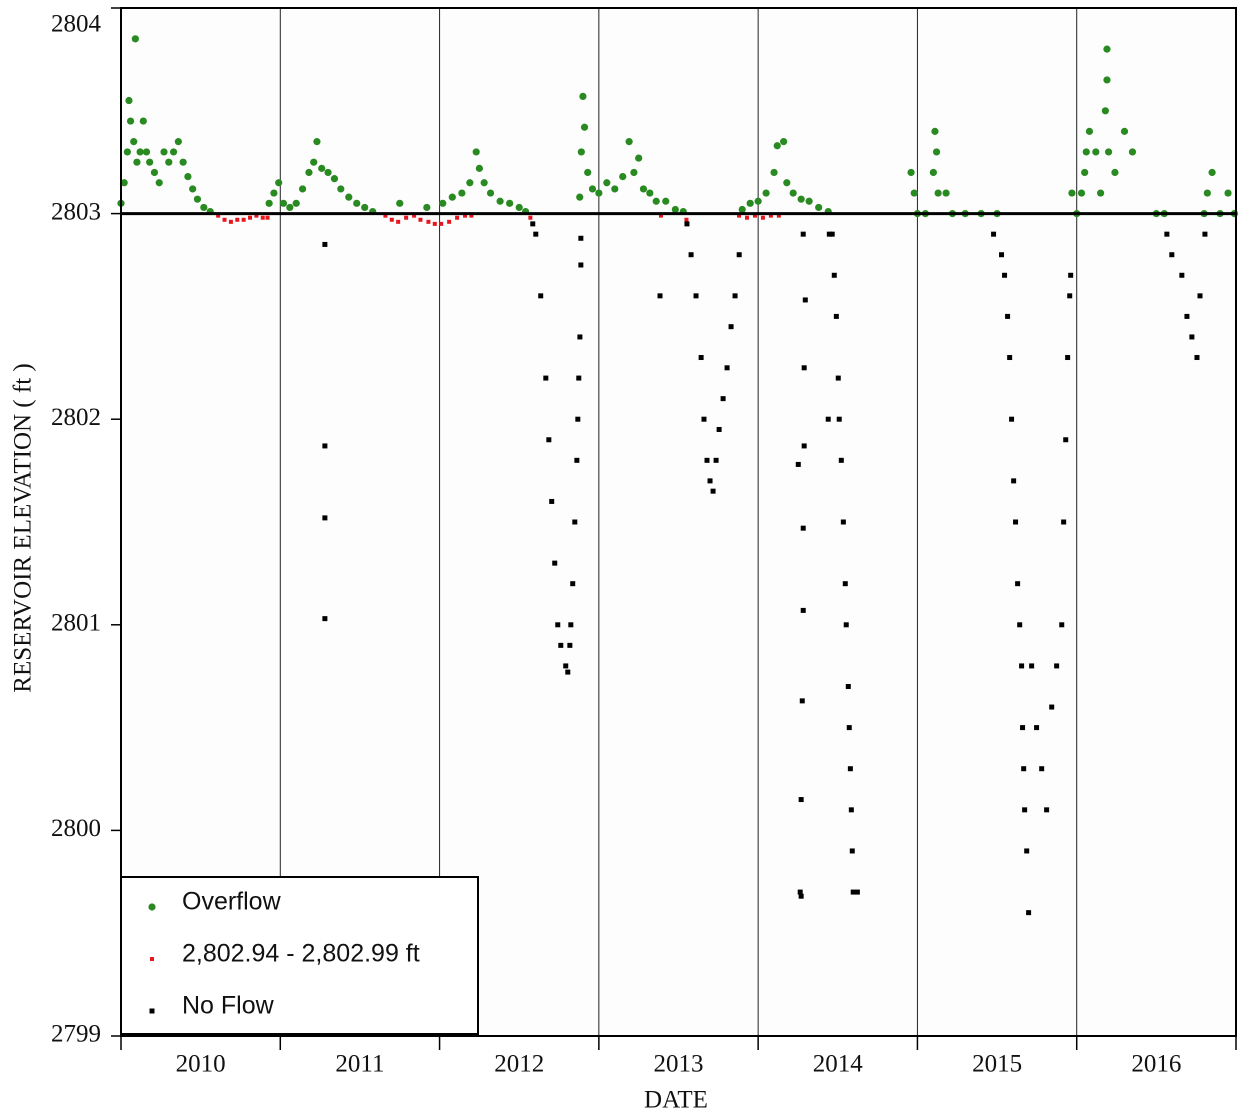 This screenshot has width=1239, height=1116. I want to click on legend: Overflow 2,802.94 - 2,802.99 ft No Flow, so click(299, 955).